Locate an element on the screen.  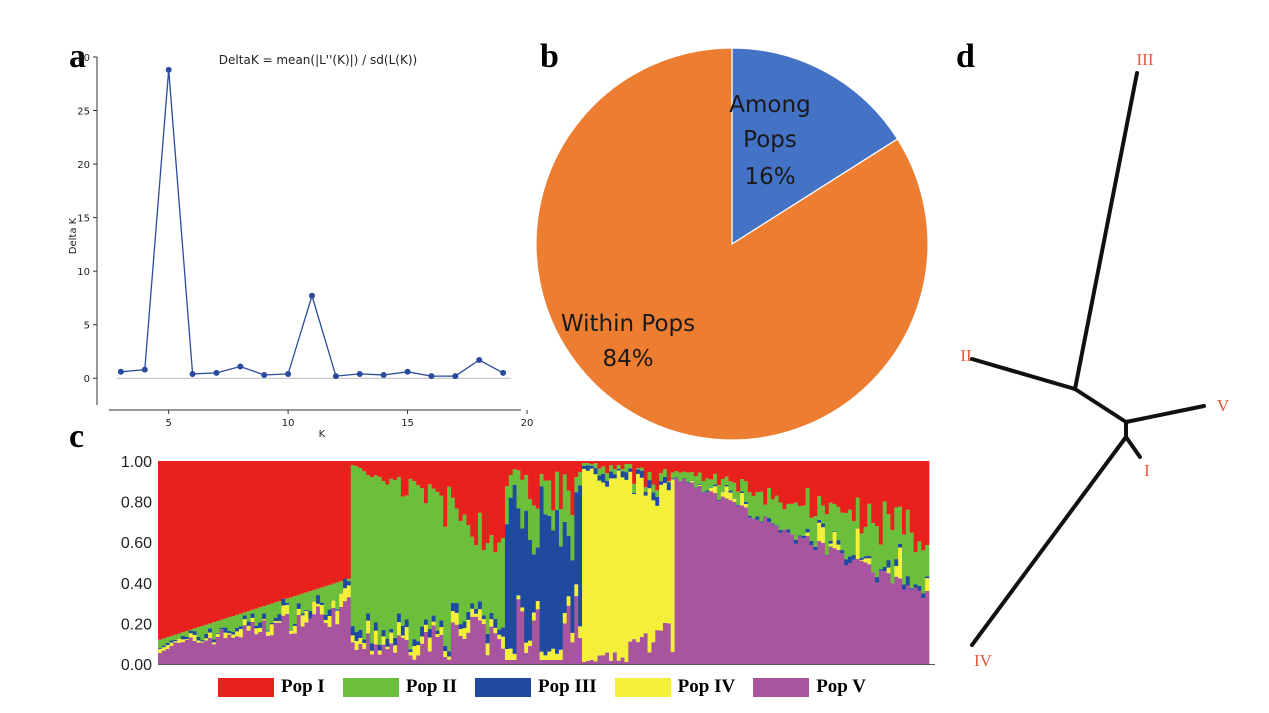
x-tick-label: 20 is located at coordinates (527, 423).